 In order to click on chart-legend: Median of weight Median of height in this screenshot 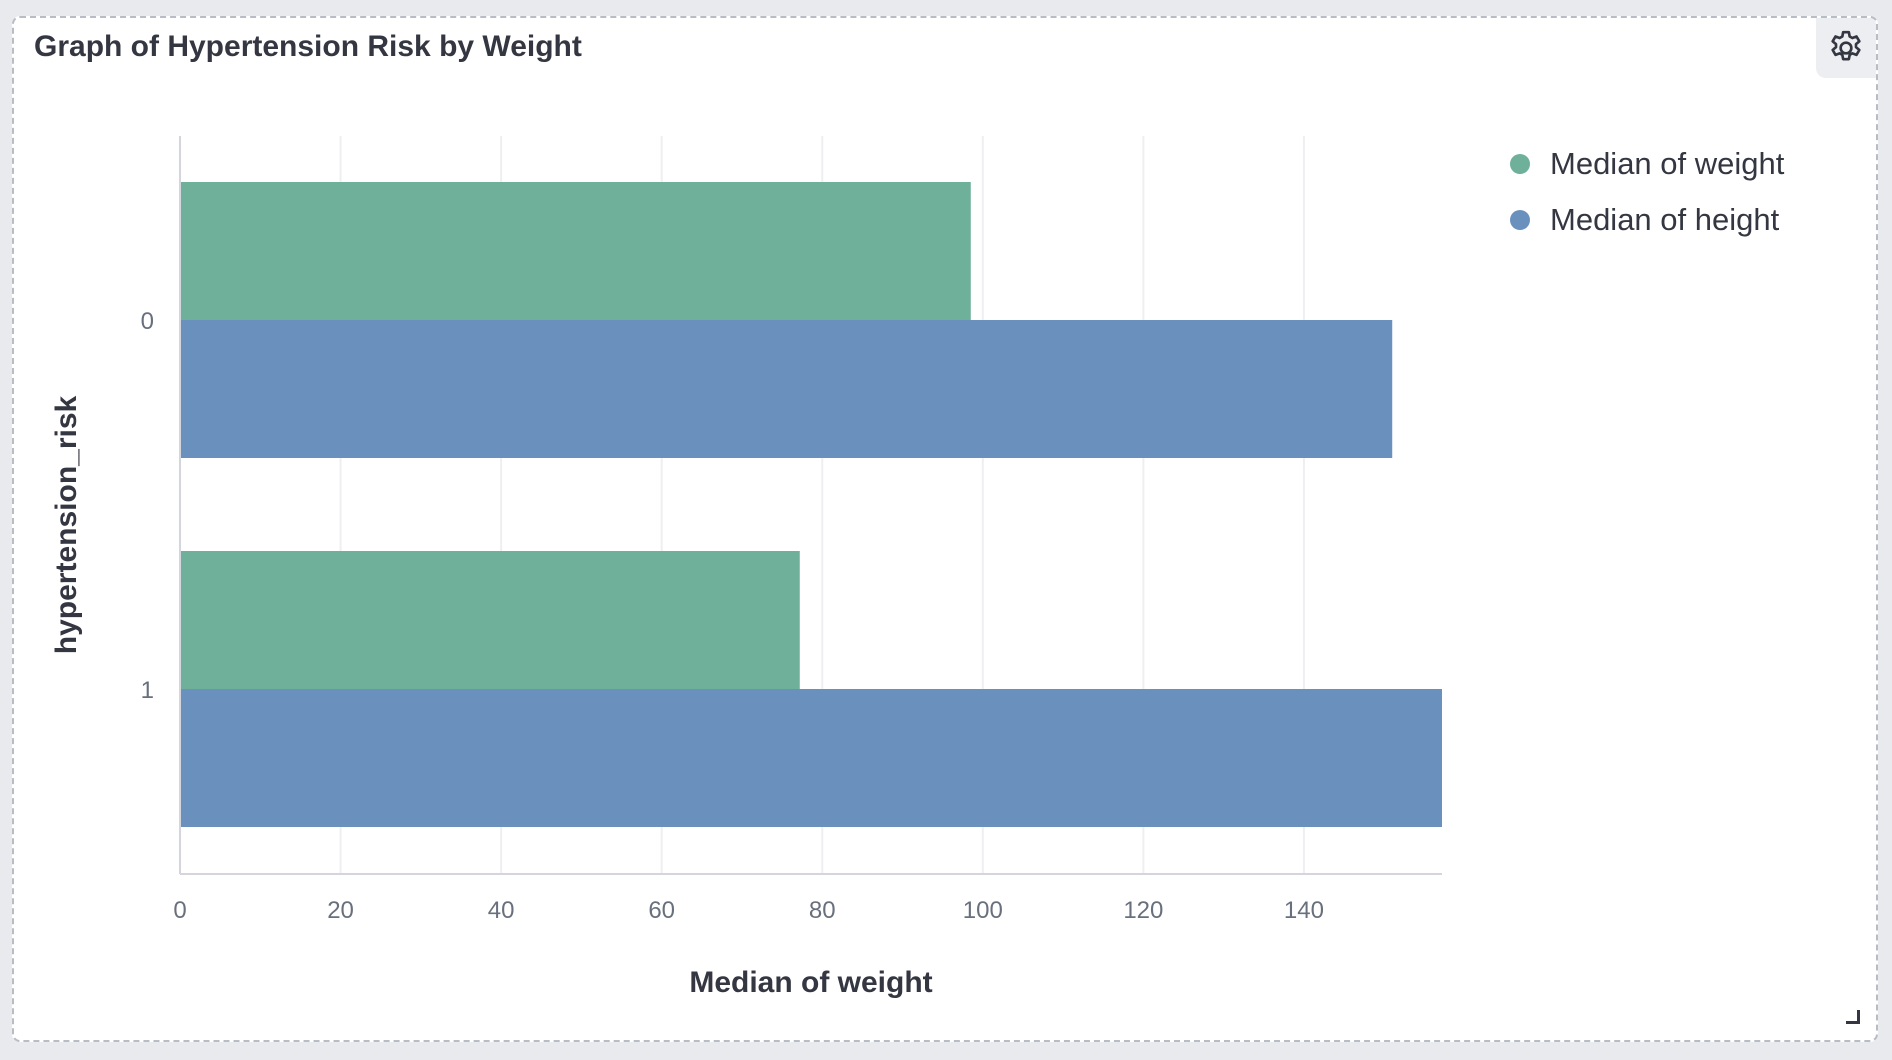, I will do `click(1647, 192)`.